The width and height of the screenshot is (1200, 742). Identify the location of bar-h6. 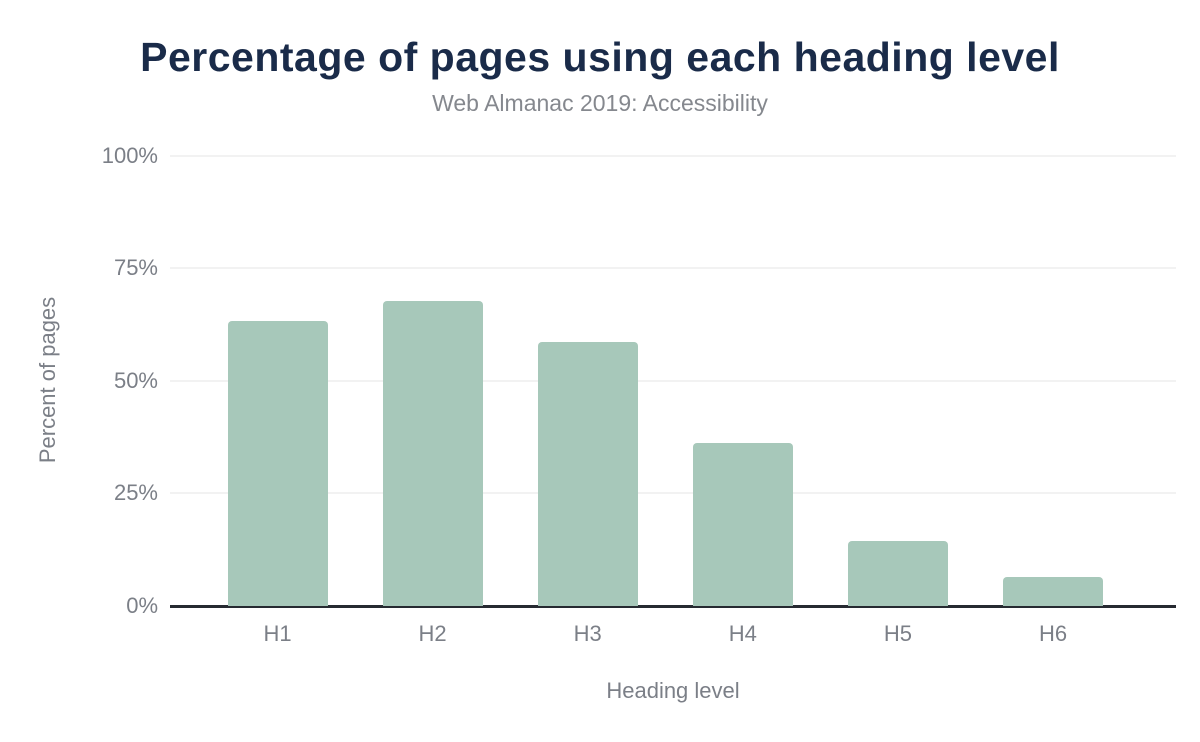
(1053, 591).